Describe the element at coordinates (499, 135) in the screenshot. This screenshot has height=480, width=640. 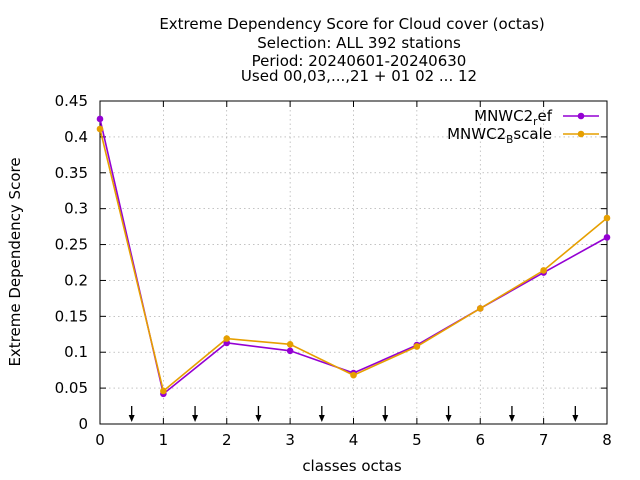
I see `legend-label: MNWC2Bscale` at that location.